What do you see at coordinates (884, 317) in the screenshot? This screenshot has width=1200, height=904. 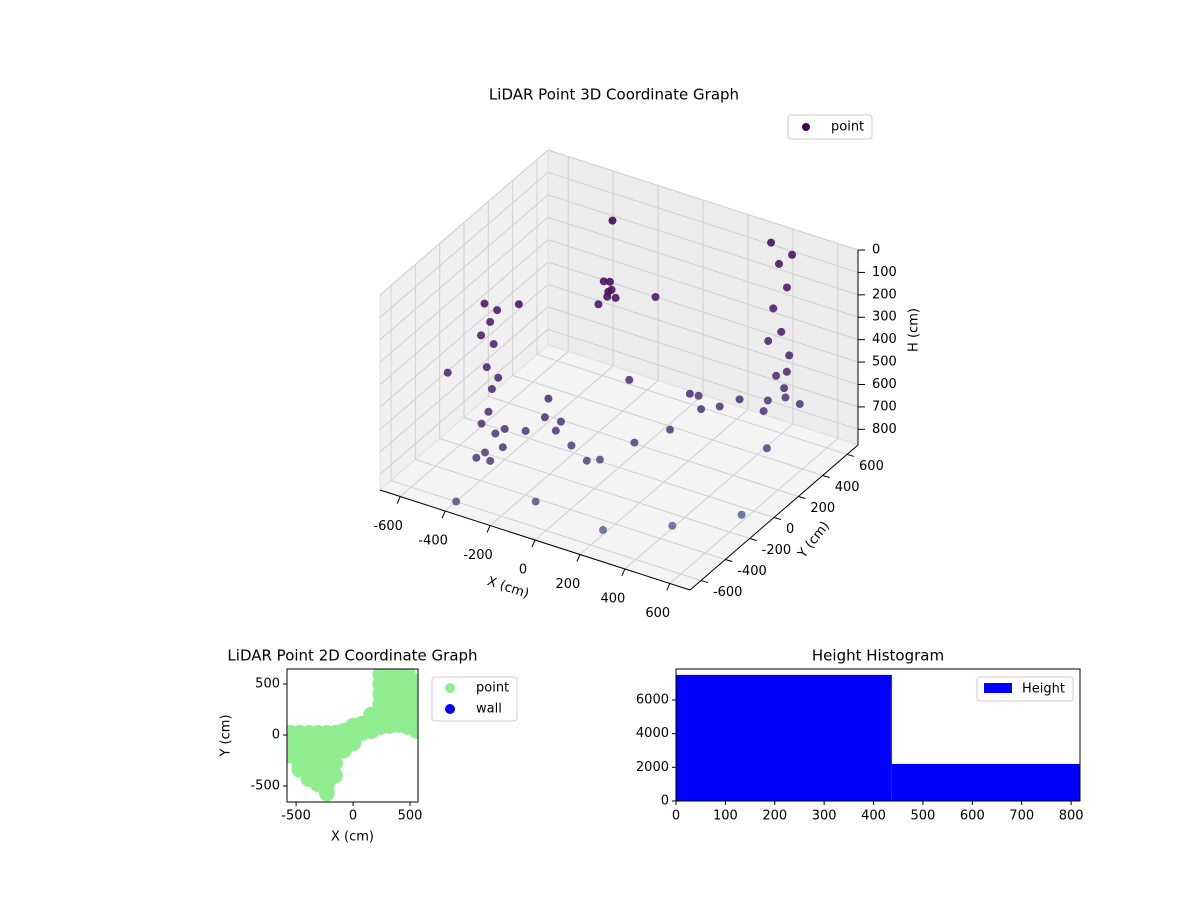 I see `z-tick-label: 300` at bounding box center [884, 317].